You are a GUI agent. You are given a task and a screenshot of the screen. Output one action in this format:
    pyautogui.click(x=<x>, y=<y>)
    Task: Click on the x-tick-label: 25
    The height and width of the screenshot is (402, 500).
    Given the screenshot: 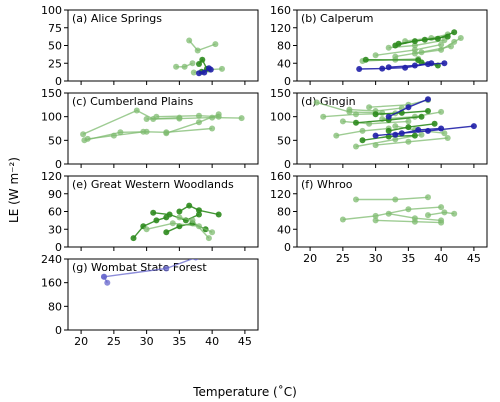 What is the action you would take?
    pyautogui.click(x=114, y=341)
    